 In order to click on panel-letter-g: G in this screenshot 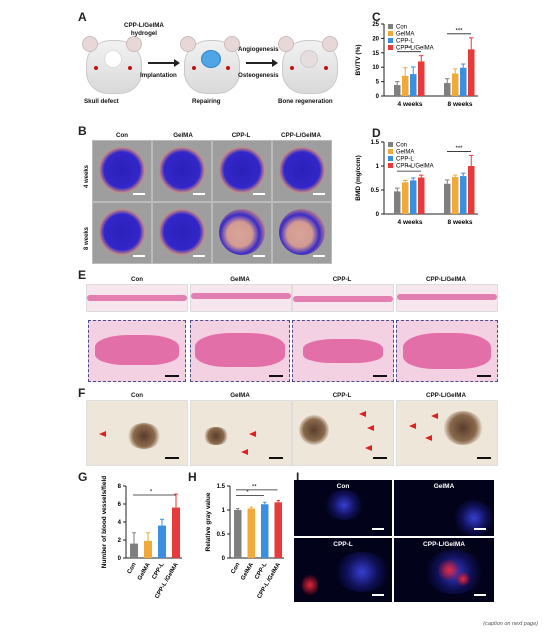, I will do `click(83, 477)`.